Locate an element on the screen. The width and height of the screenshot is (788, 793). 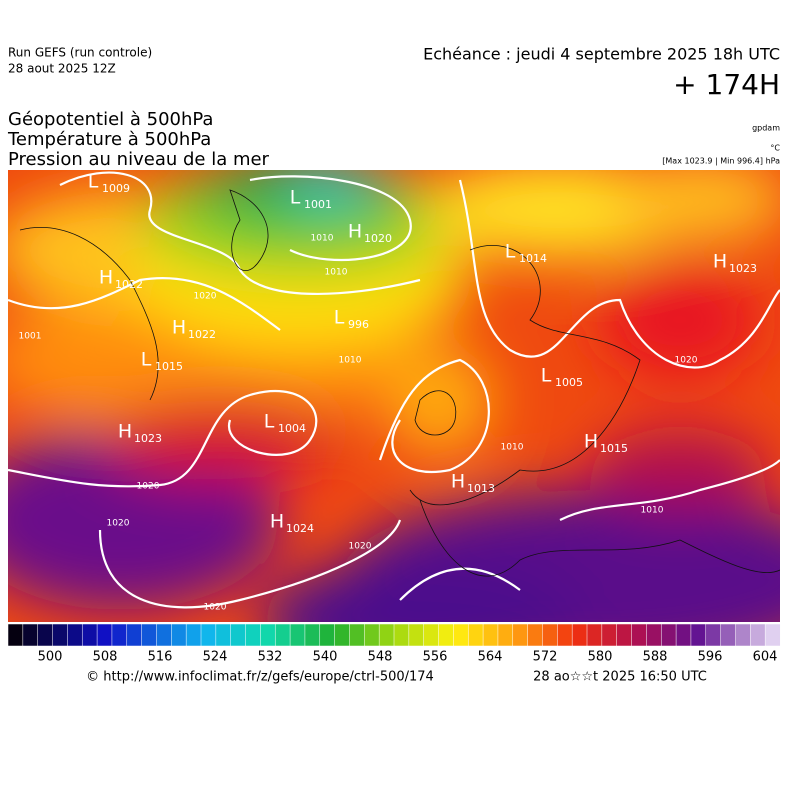
run-label: Run GEFS (run controle) is located at coordinates (80, 53).